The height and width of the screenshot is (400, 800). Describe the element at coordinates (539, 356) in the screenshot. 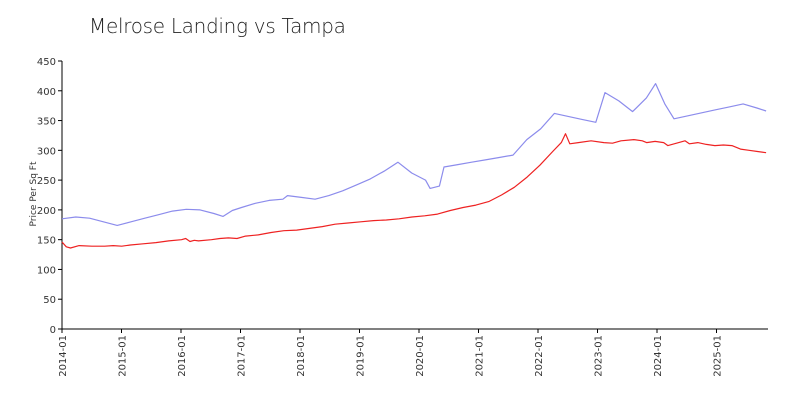

I see `x-tick-label: 2022-01` at that location.